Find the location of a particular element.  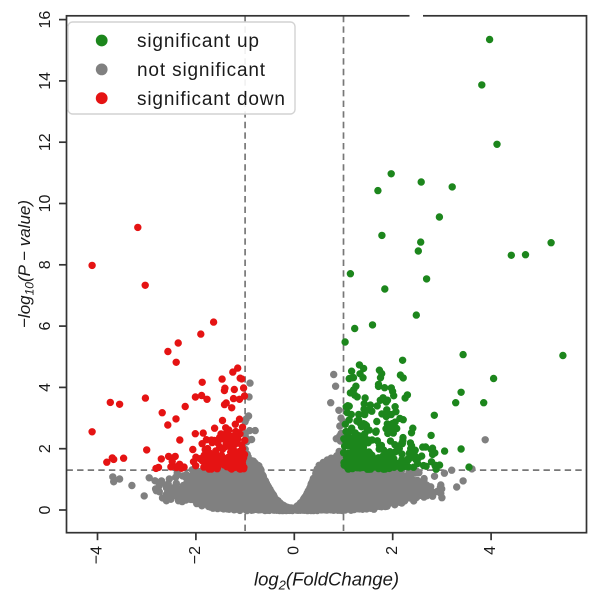

svg-text: significant up is located at coordinates (198, 41).